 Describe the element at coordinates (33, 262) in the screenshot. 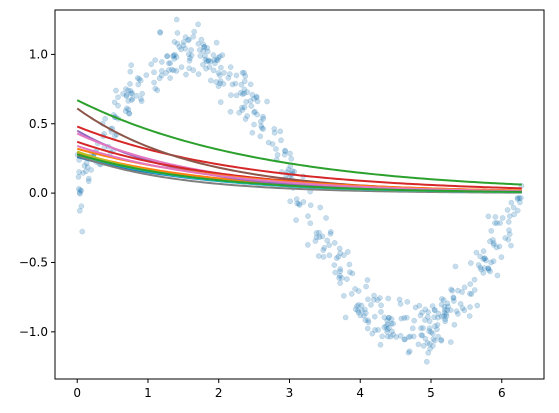

I see `y-tick-label: −0.5` at that location.